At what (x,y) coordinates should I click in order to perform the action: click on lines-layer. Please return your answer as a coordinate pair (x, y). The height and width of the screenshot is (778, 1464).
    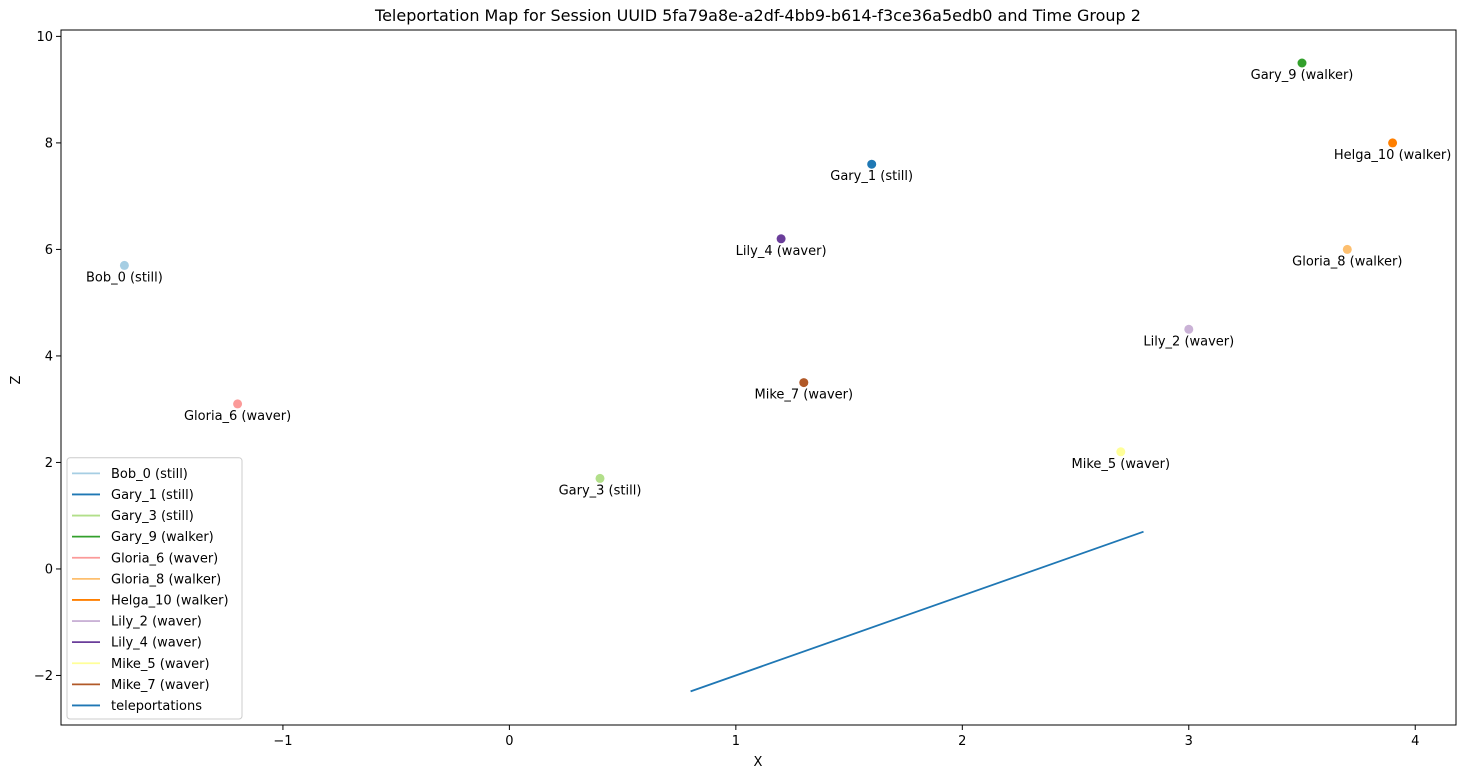
    Looking at the image, I should click on (917, 611).